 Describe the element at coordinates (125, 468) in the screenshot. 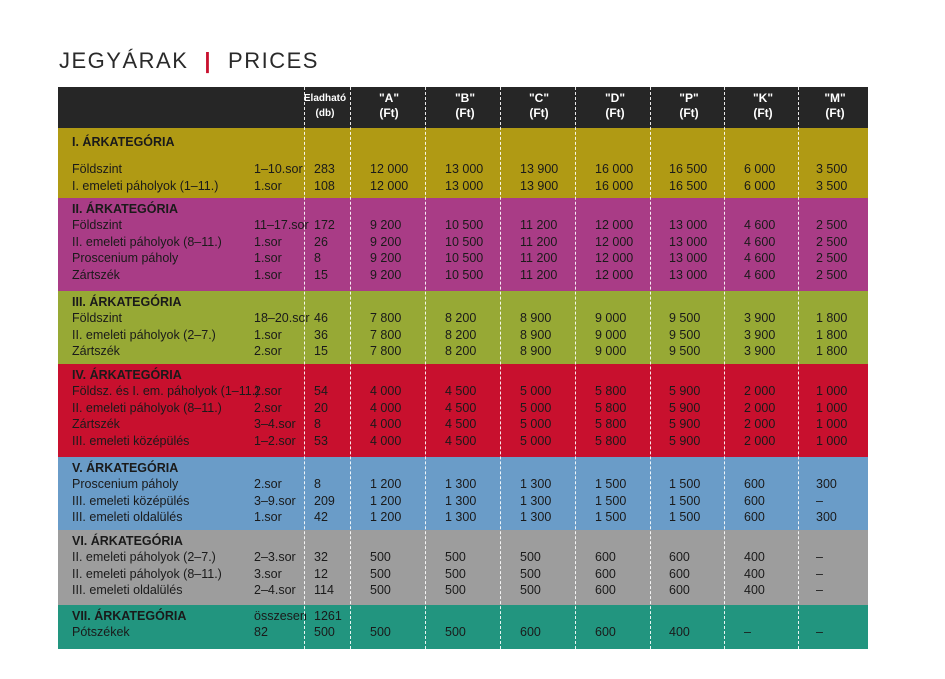

I see `category-title: V. ÁRKATEGÓRIA` at that location.